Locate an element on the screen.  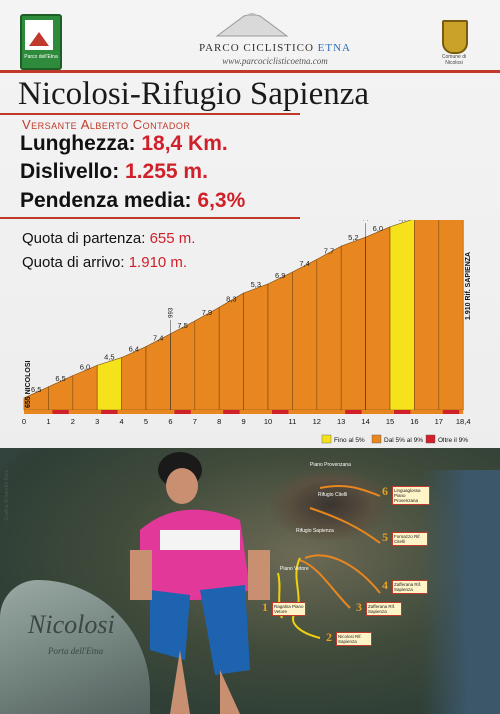
stat-label: Pendenza media: is located at coordinates (106, 200).